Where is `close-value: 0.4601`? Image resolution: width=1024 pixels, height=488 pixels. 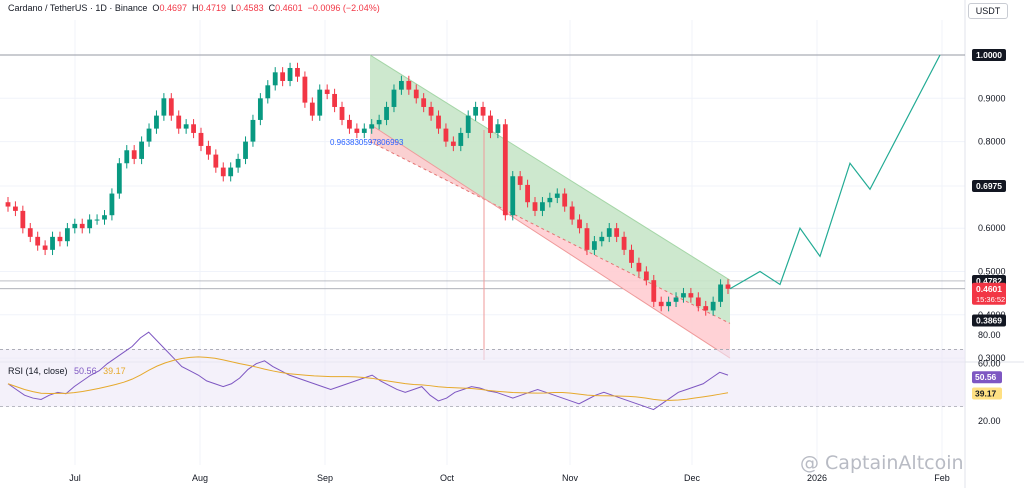 close-value: 0.4601 is located at coordinates (289, 8).